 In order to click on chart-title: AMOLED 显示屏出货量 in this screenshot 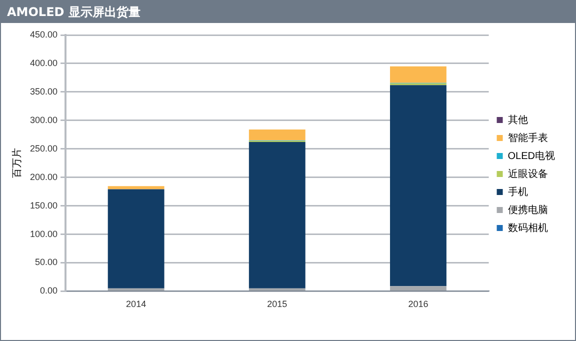, I will do `click(288, 12)`.